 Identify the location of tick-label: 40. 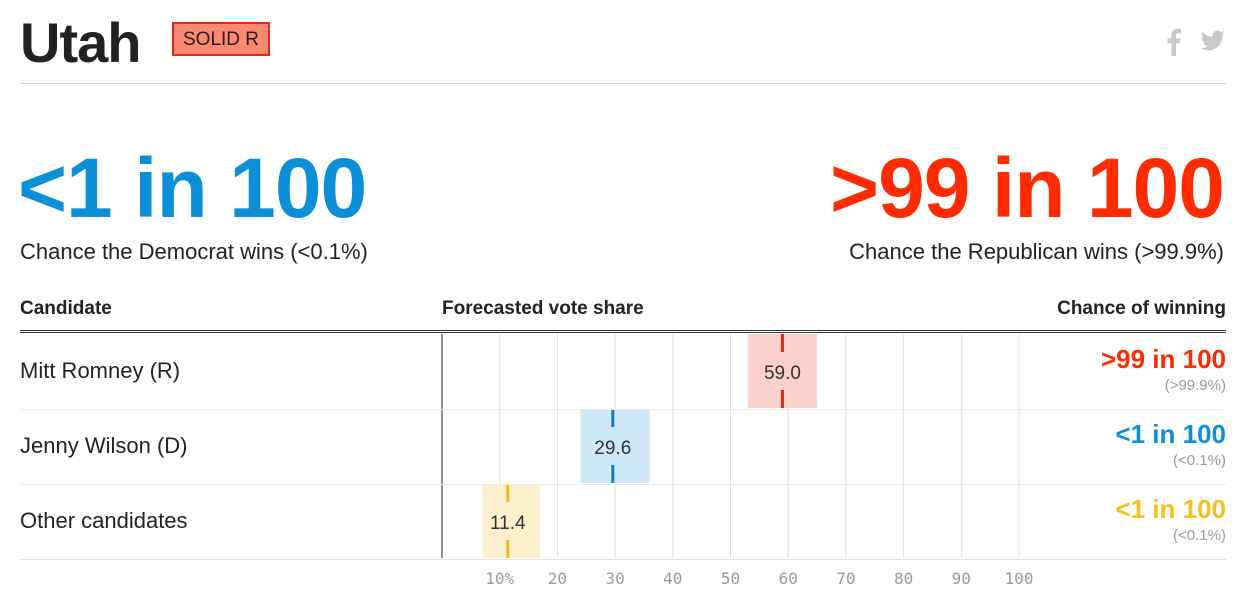
(672, 578).